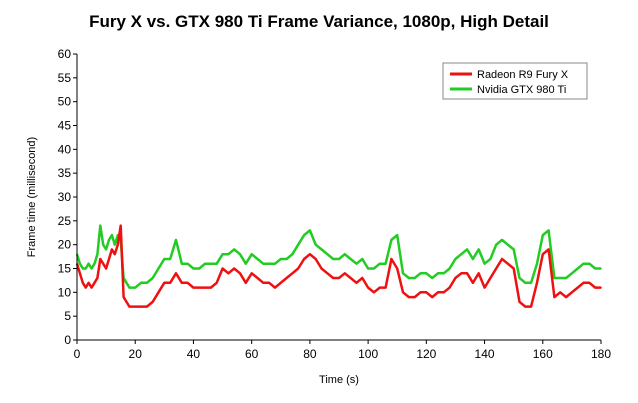 This screenshot has width=638, height=403. Describe the element at coordinates (65, 245) in the screenshot. I see `y-tick-label: 20` at that location.